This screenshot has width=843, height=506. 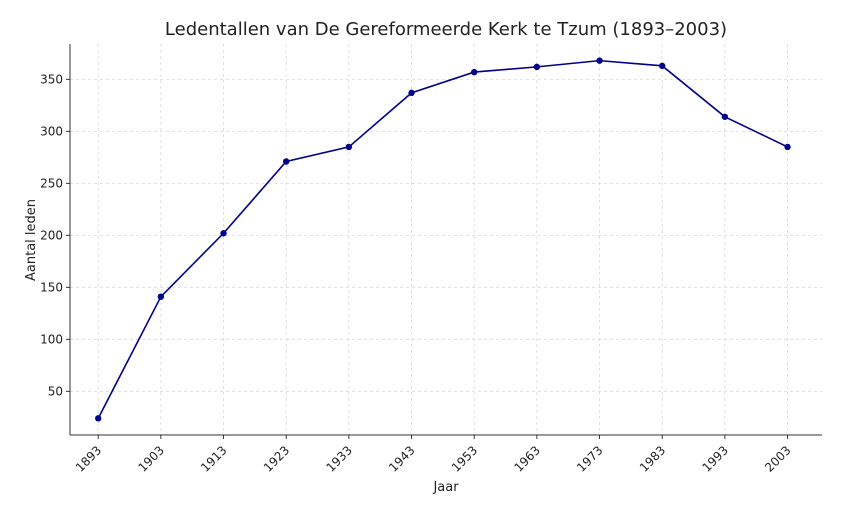 I want to click on x-tick-label: 2003, so click(x=777, y=458).